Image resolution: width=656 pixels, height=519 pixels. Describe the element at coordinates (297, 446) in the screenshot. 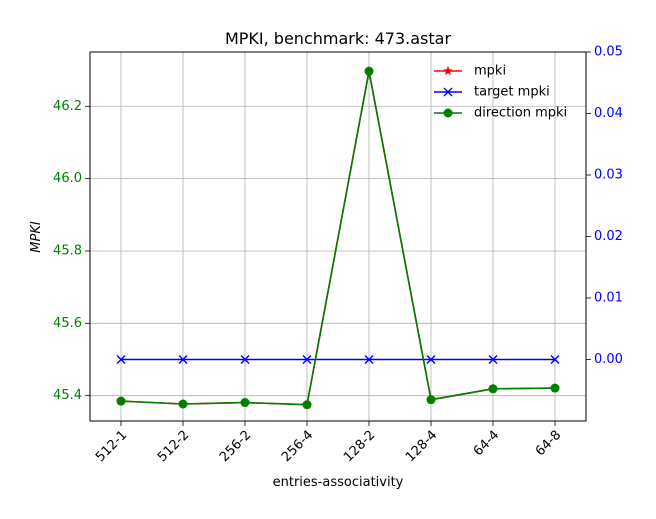

I see `x-tick-label: 256-4` at that location.